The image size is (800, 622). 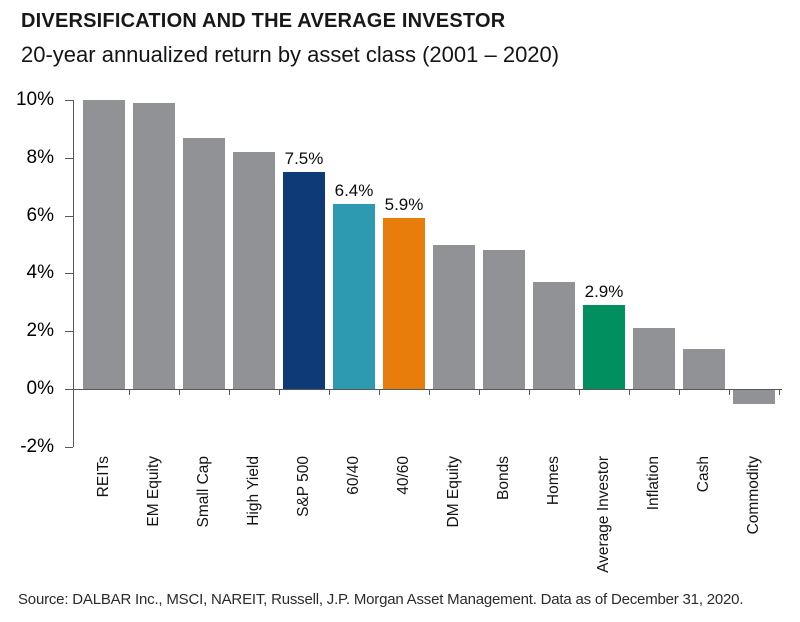 What do you see at coordinates (254, 270) in the screenshot?
I see `bar-high-yield` at bounding box center [254, 270].